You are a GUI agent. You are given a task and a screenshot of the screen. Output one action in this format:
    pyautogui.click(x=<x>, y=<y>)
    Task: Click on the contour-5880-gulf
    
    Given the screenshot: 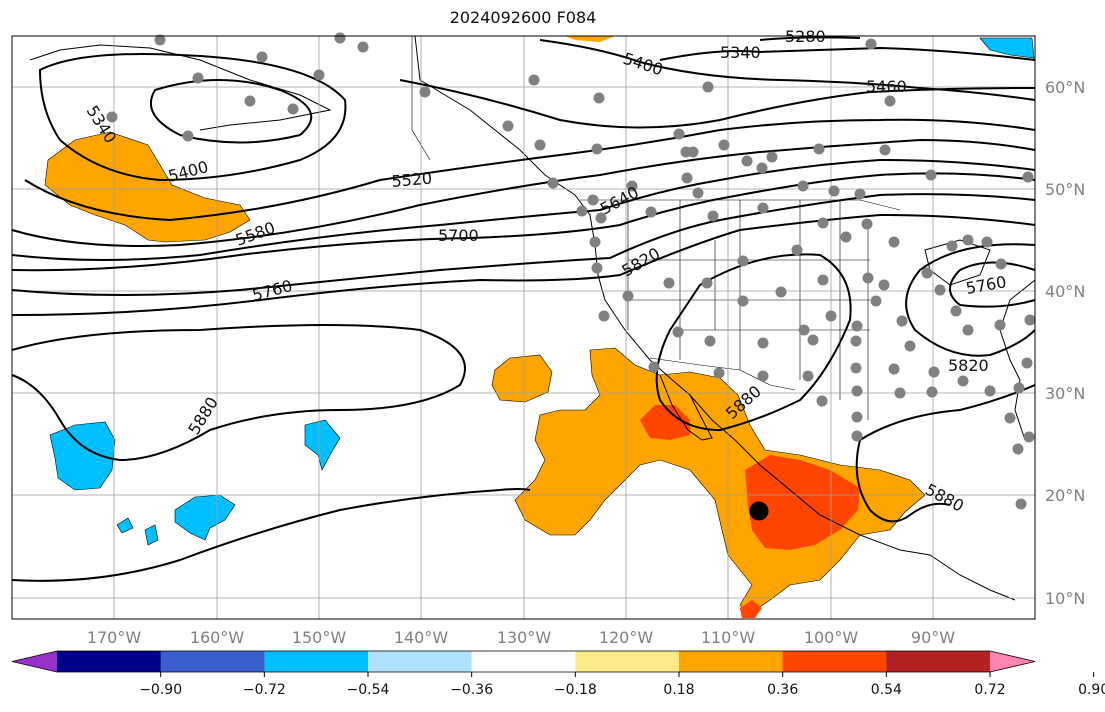 What is the action you would take?
    pyautogui.click(x=945, y=453)
    